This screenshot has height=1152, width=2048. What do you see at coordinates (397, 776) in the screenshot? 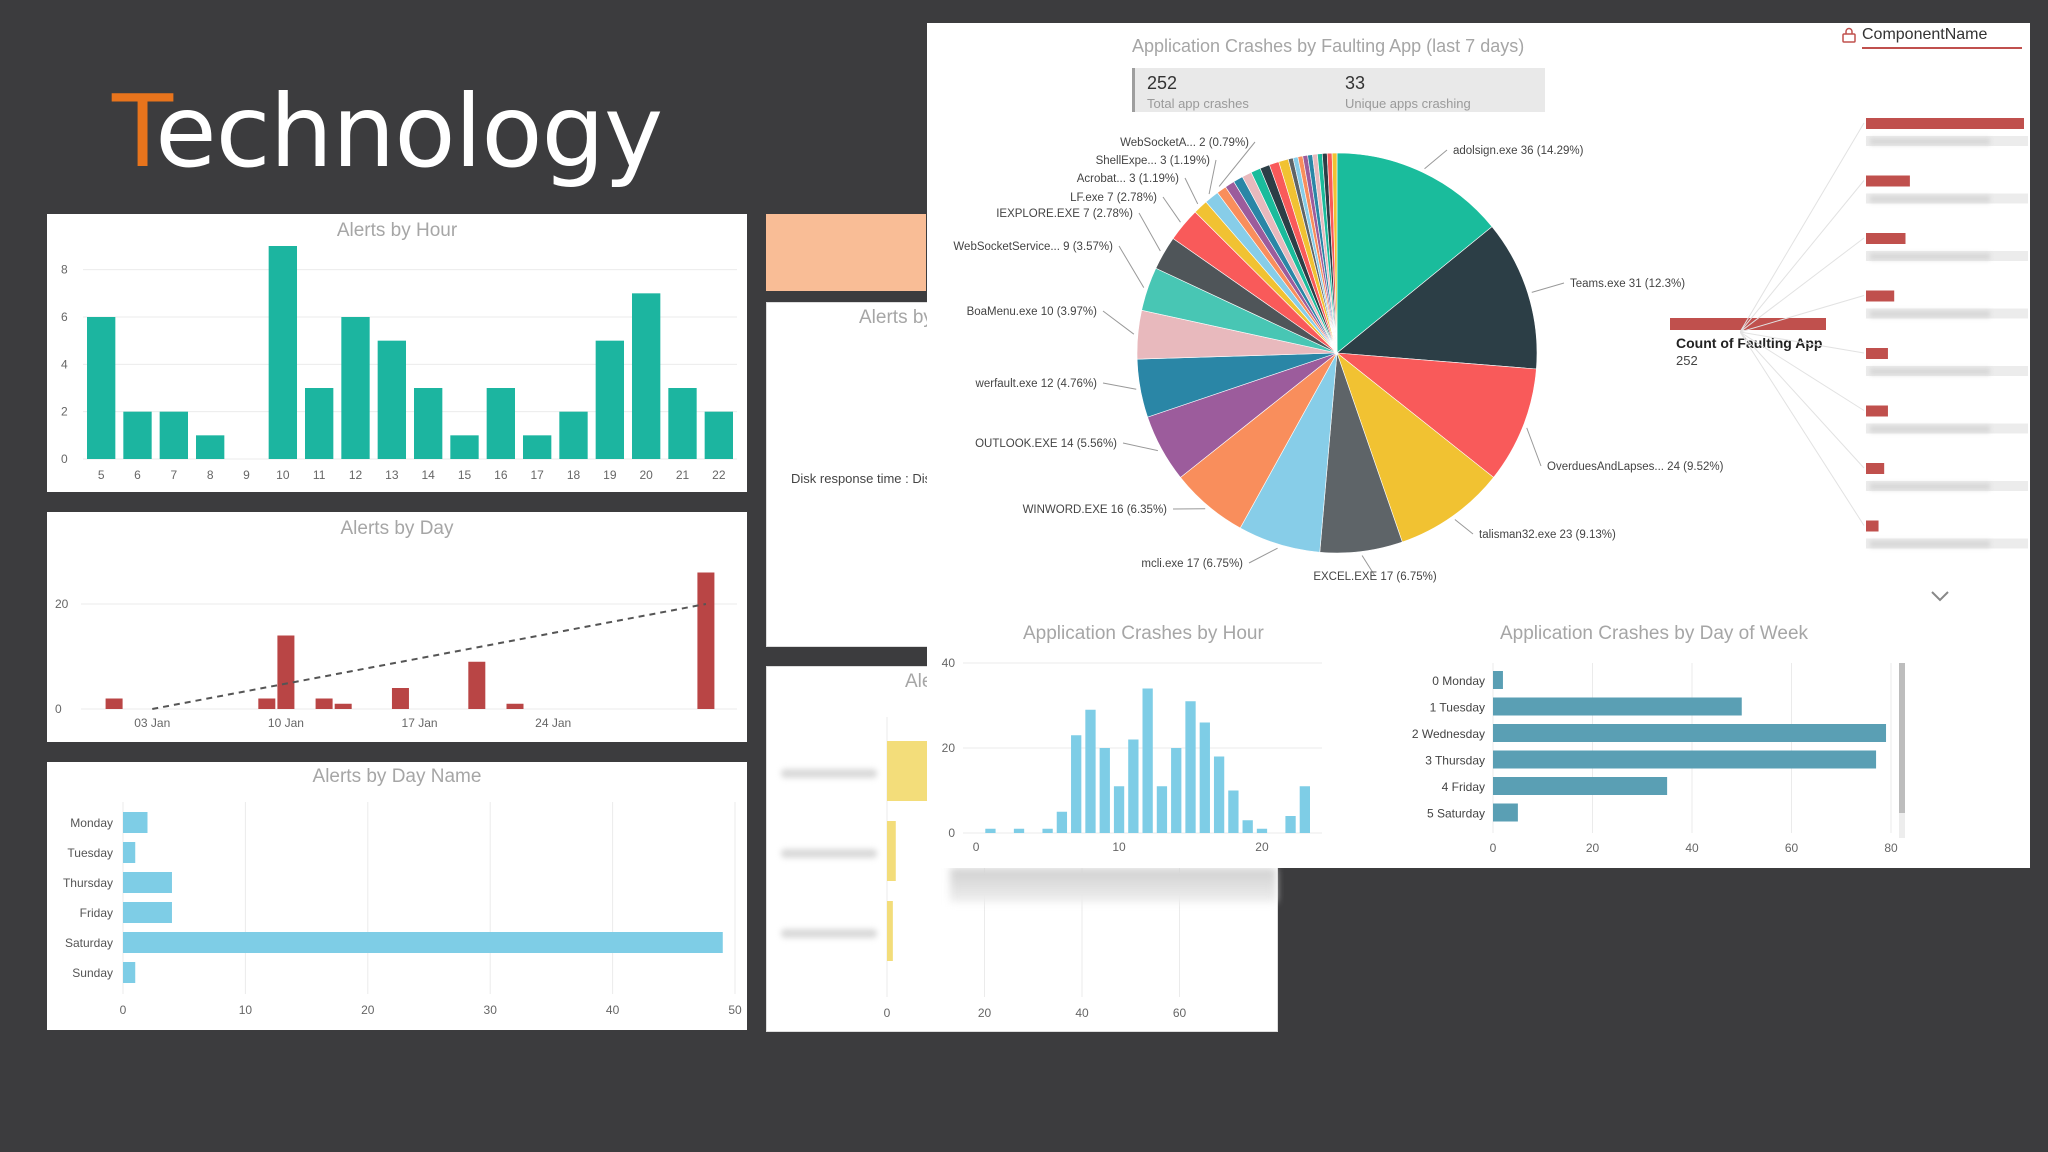
I see `alerts-by-day-name-title: Alerts by Day Name` at bounding box center [397, 776].